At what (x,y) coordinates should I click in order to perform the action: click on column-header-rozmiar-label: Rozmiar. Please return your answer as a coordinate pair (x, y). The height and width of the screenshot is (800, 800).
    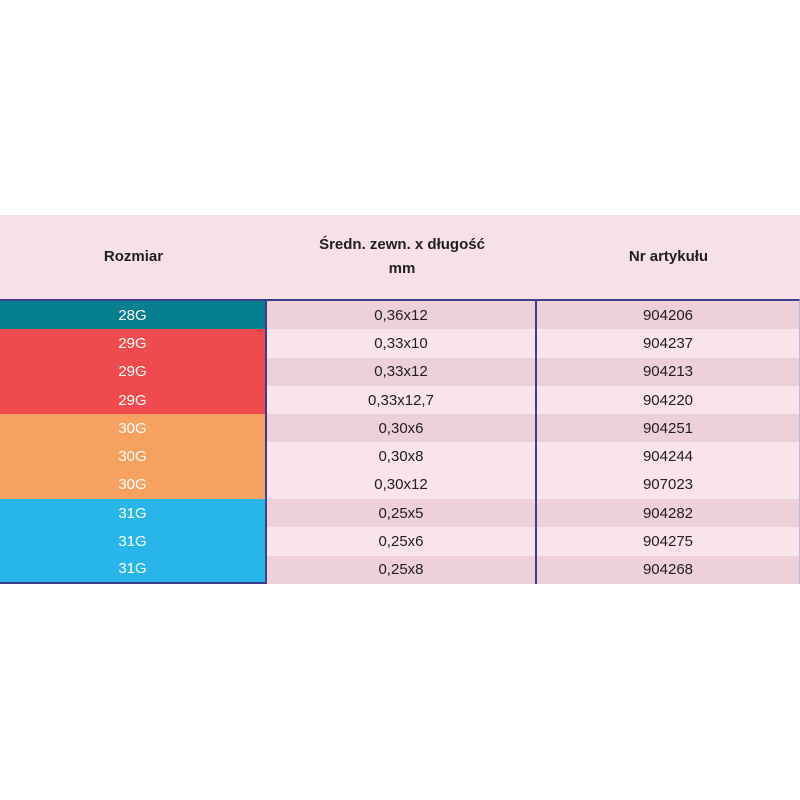
    Looking at the image, I should click on (133, 256).